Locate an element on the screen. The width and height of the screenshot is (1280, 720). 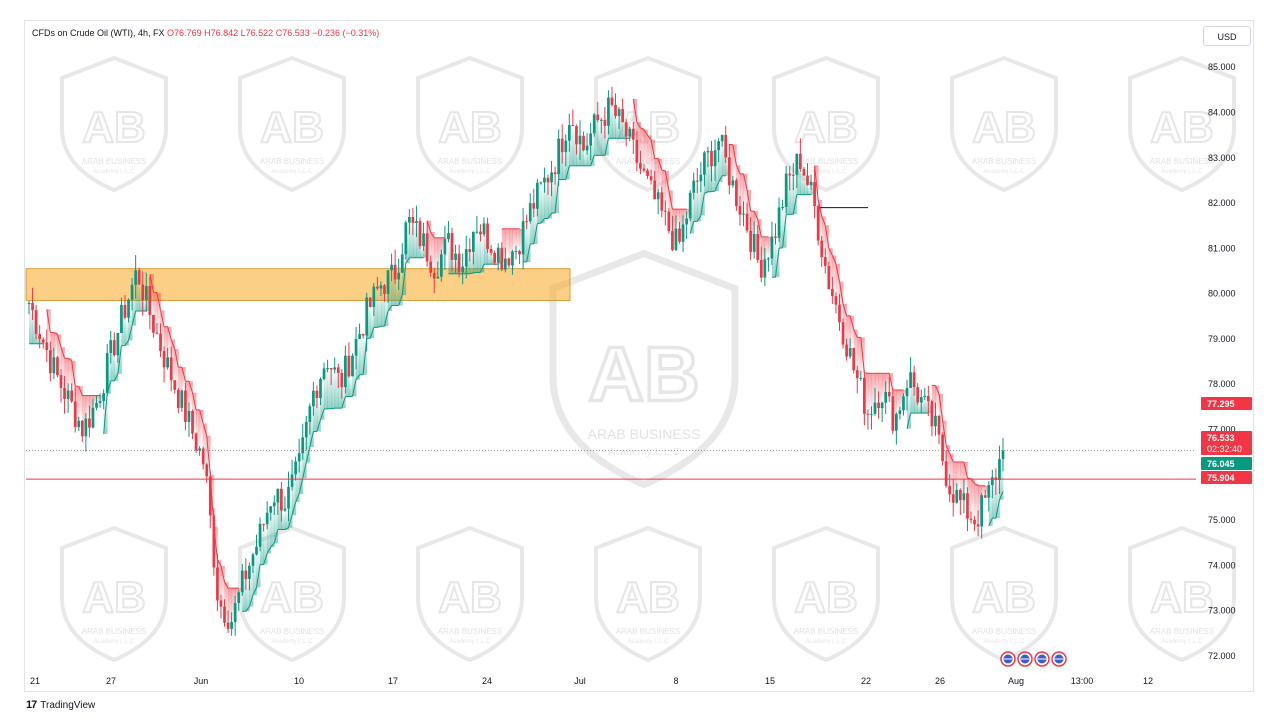
y-tick-label: 79.000 is located at coordinates (1222, 339).